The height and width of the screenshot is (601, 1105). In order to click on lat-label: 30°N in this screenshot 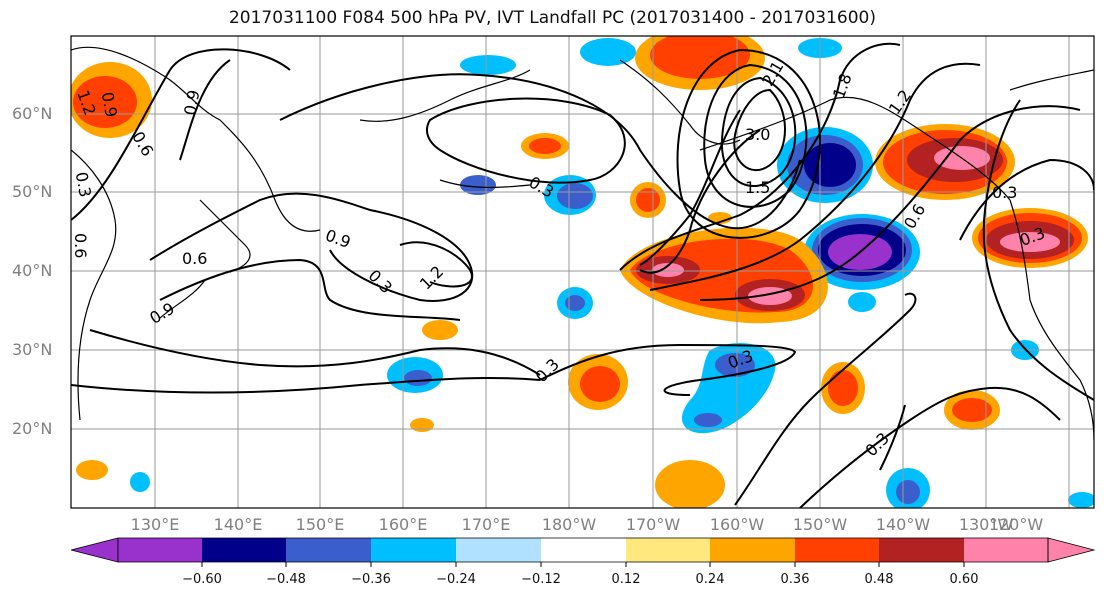, I will do `click(32, 349)`.